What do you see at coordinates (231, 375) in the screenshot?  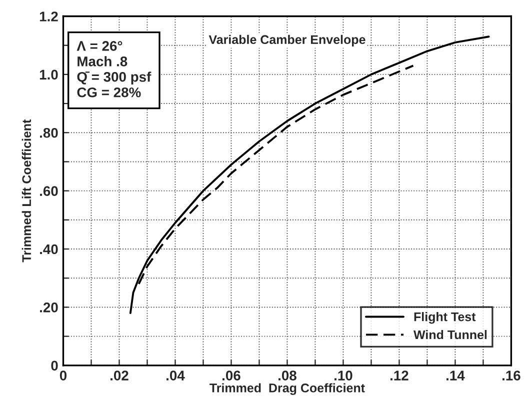 I see `x-tick-label: .06` at bounding box center [231, 375].